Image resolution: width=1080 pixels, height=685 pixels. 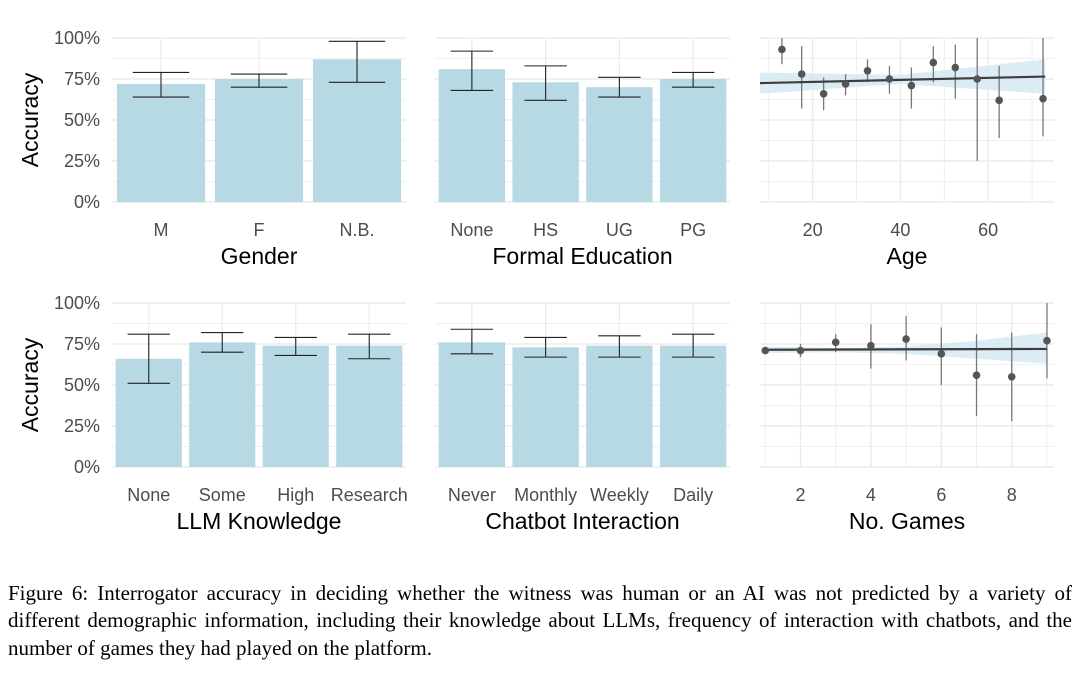 I want to click on x-axis-title: No. Games, so click(x=907, y=521).